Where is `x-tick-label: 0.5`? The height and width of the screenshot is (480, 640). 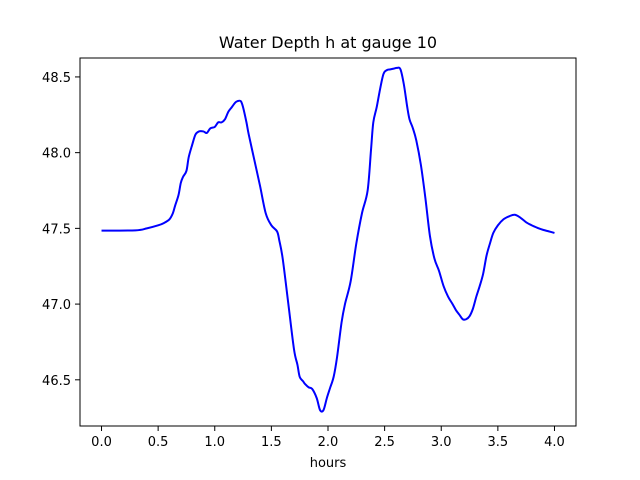
x-tick-label: 0.5 is located at coordinates (158, 442).